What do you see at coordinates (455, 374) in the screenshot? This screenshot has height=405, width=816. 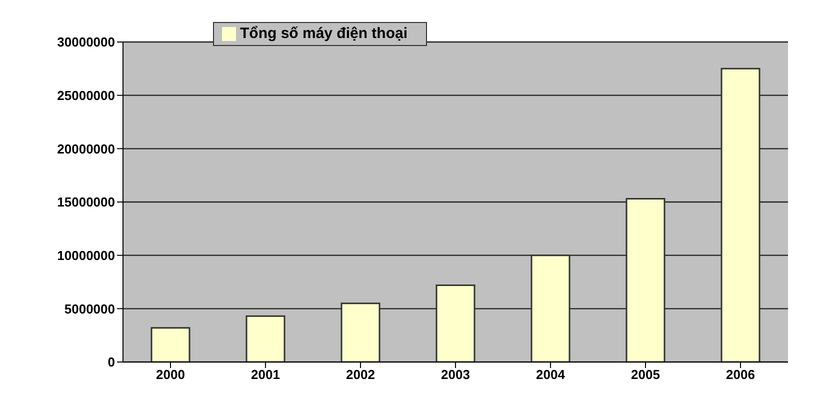 I see `x-tick-label: 2003` at bounding box center [455, 374].